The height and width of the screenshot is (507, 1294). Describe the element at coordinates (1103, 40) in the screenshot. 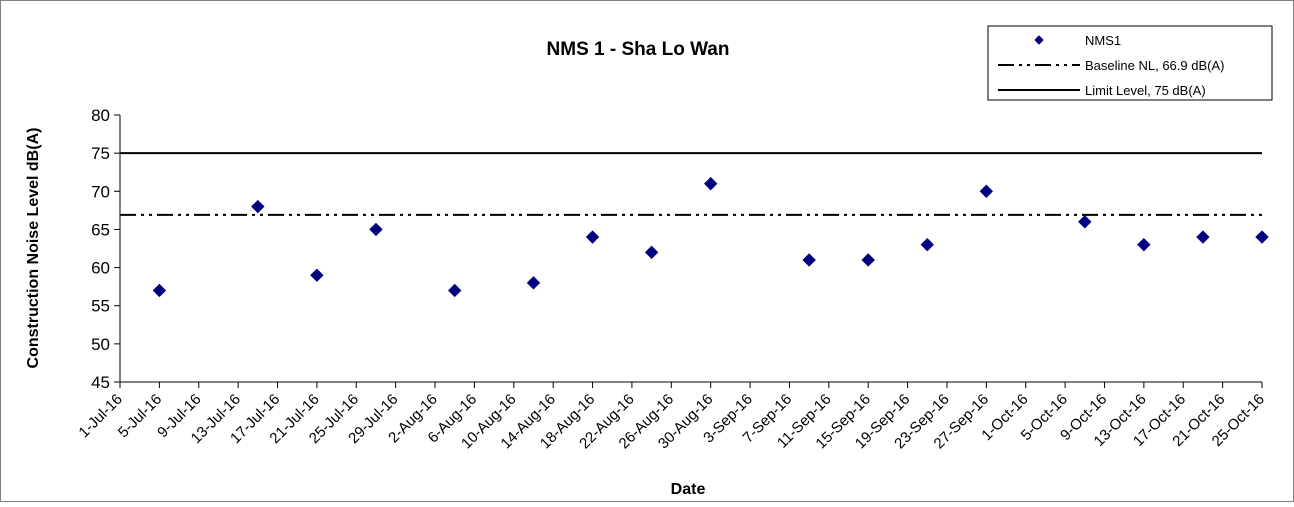

I see `legend-label: NMS1` at that location.